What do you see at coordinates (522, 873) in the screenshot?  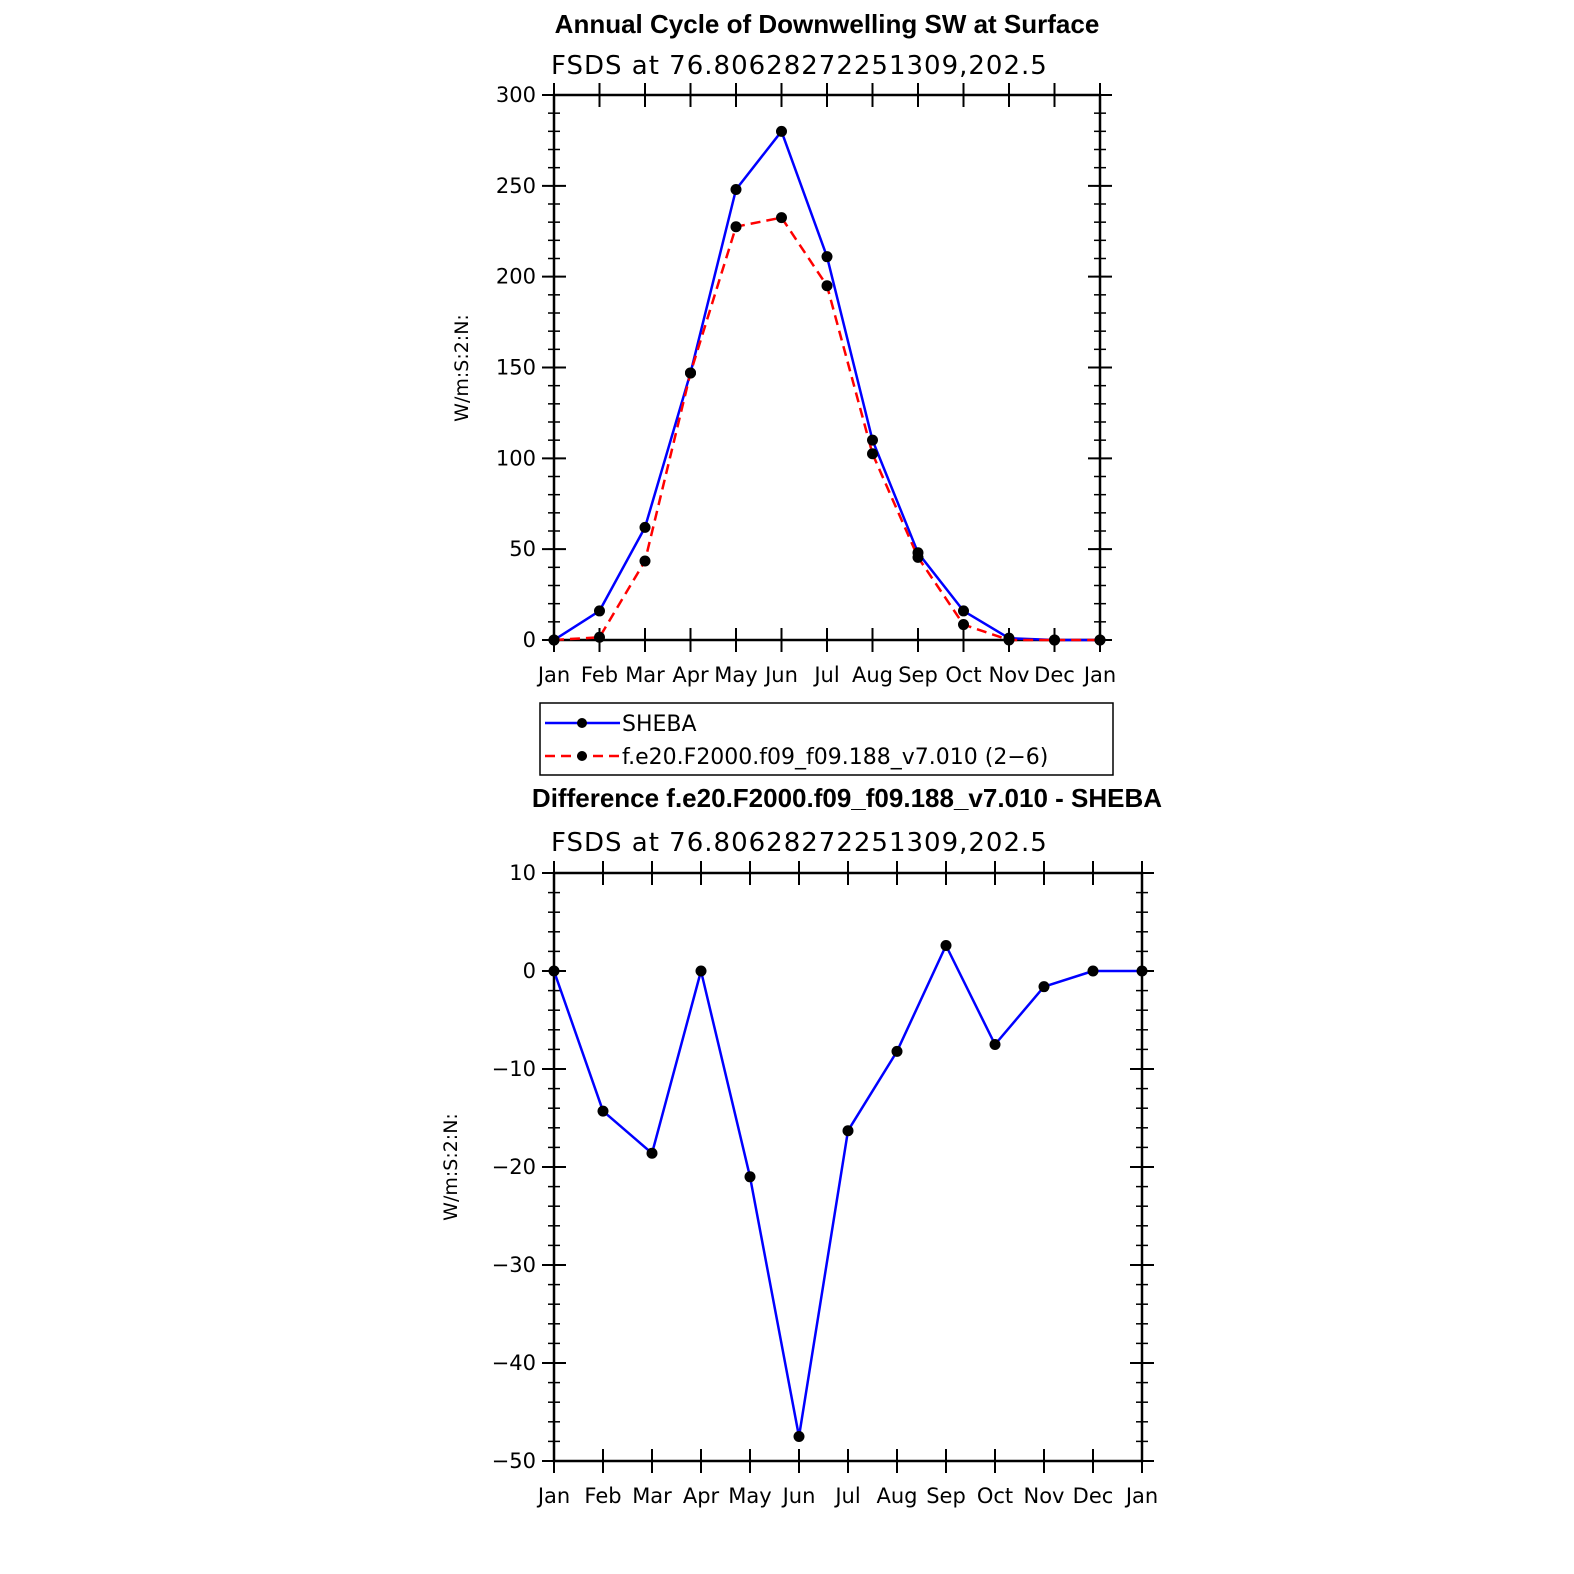 I see `y-tick-label: 10` at bounding box center [522, 873].